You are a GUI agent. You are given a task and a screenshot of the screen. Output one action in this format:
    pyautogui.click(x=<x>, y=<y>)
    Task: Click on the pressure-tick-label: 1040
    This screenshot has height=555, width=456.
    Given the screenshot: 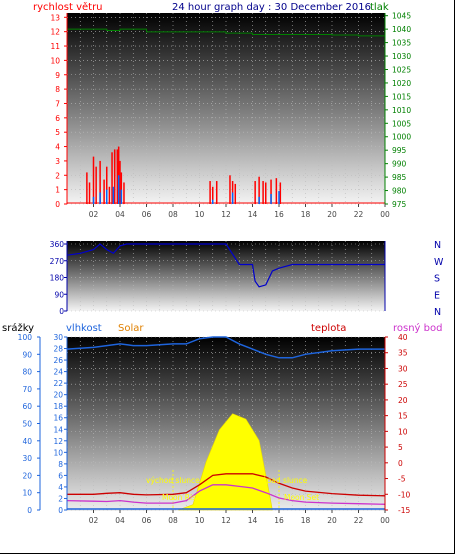 What is the action you would take?
    pyautogui.click(x=401, y=29)
    